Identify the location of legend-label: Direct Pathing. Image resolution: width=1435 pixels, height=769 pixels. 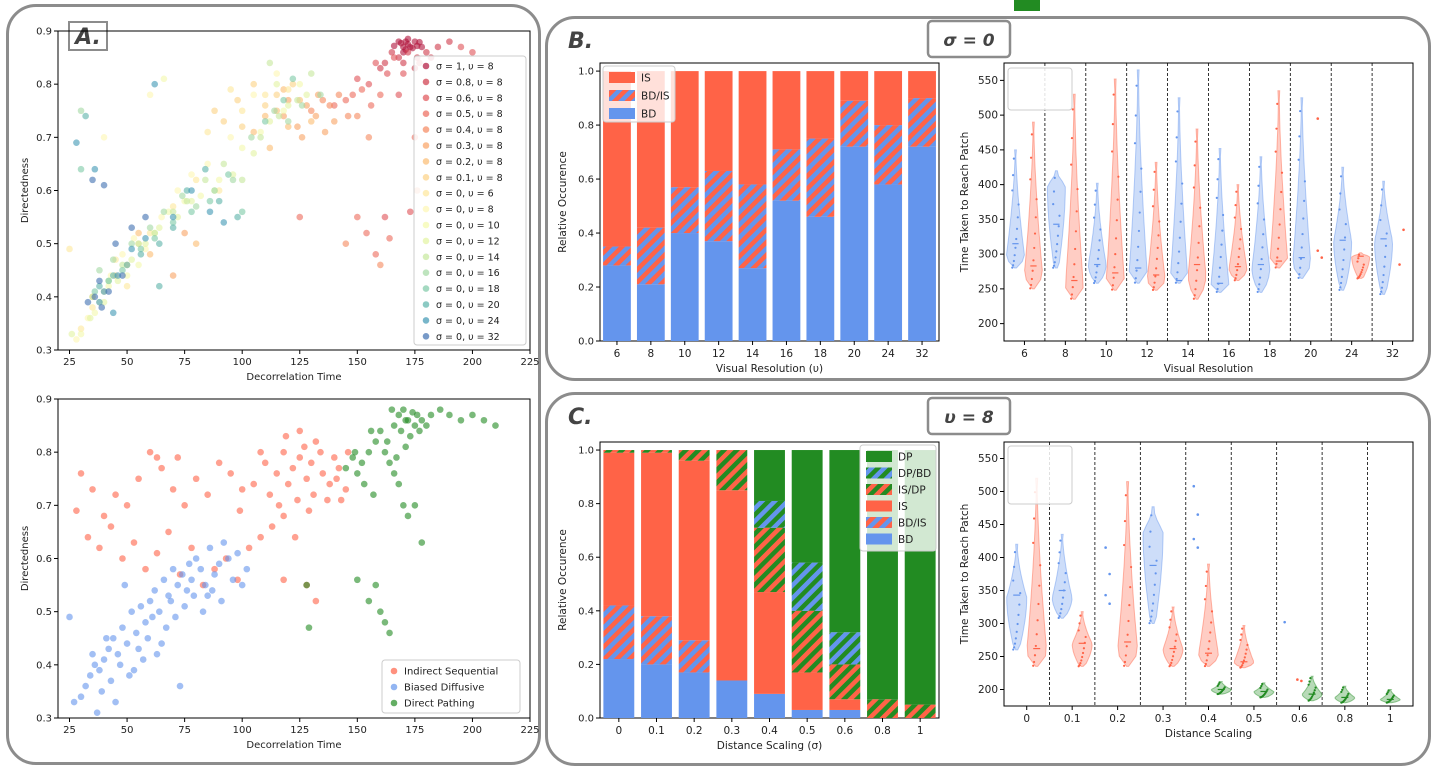
(439, 704).